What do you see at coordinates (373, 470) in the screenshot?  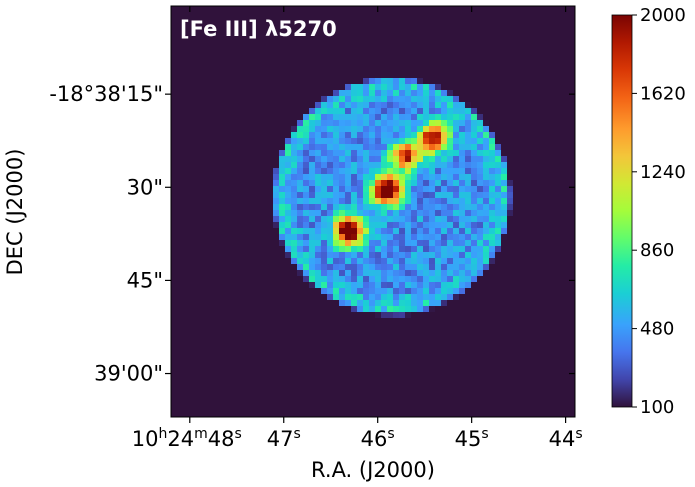 I see `x-axis-title: R.A. (J2000)` at bounding box center [373, 470].